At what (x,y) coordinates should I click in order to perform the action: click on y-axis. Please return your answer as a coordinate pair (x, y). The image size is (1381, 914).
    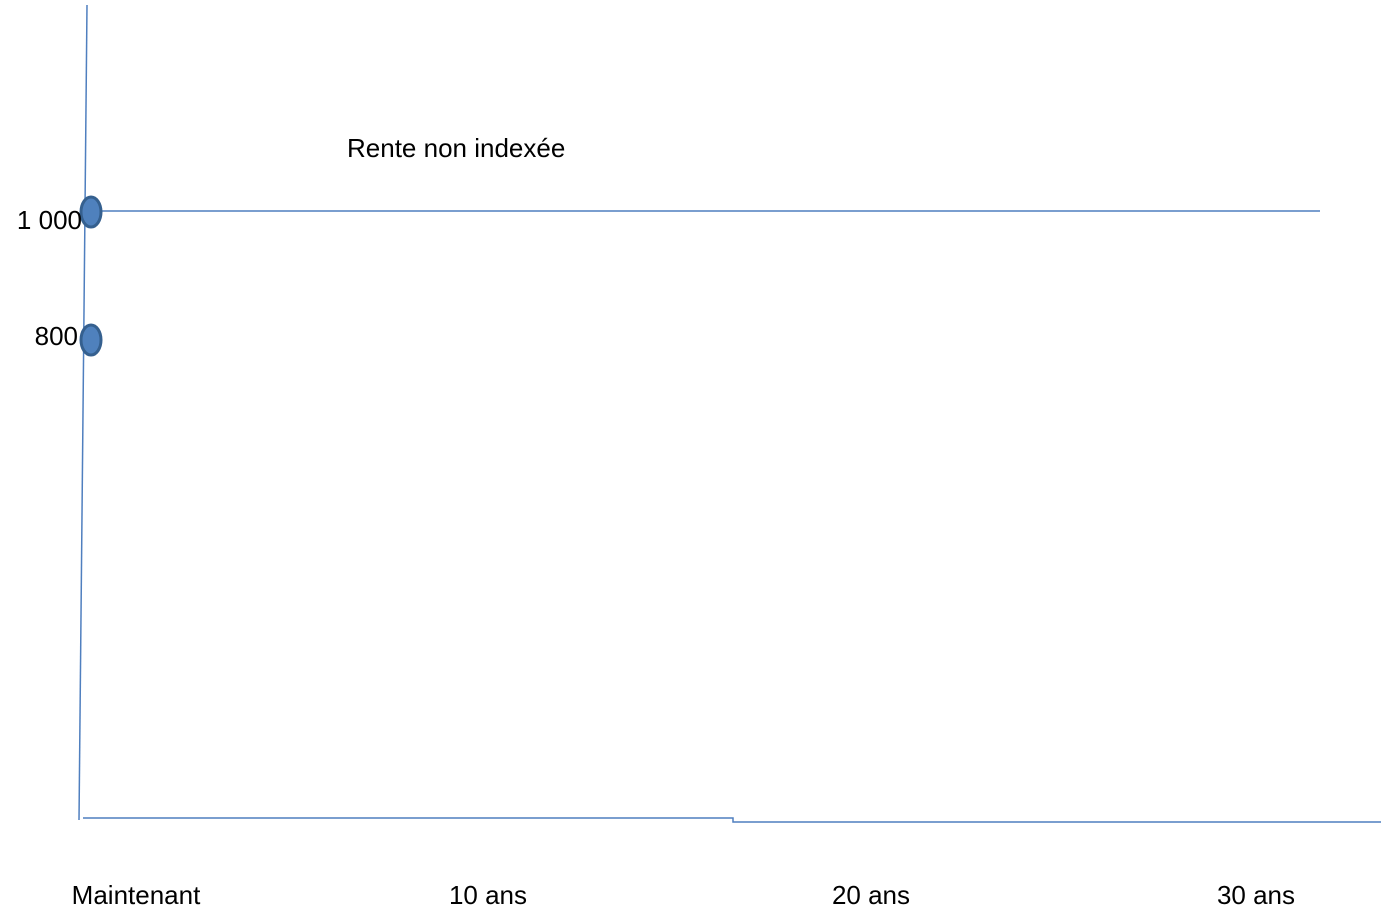
    Looking at the image, I should click on (83, 412).